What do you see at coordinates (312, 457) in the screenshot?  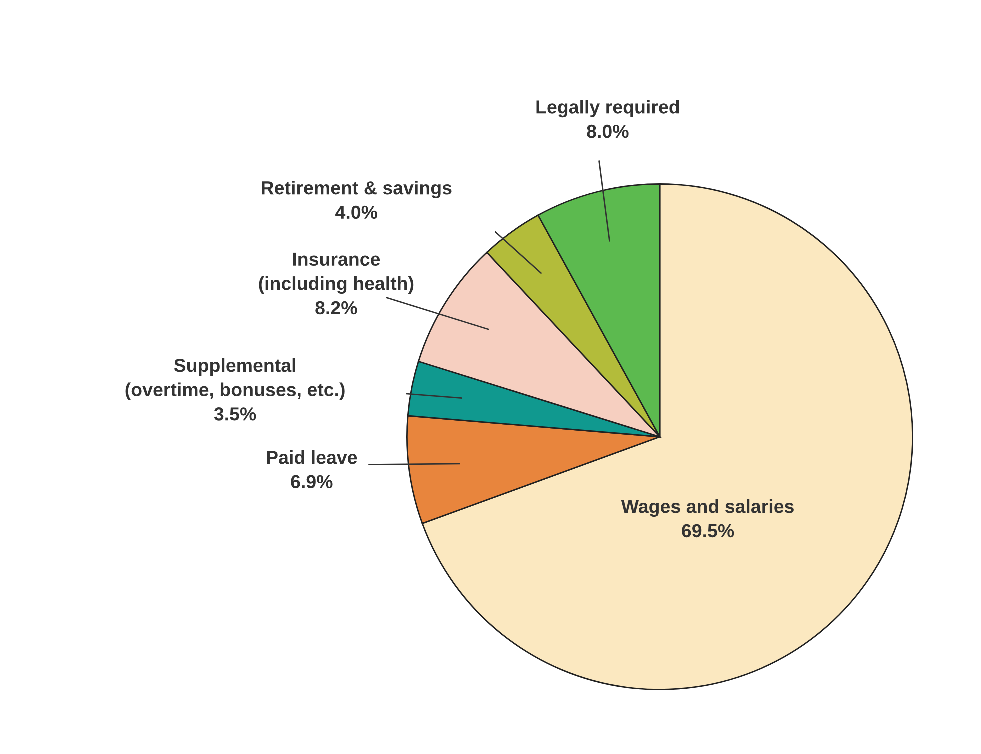 I see `slice-label: Paid leave` at bounding box center [312, 457].